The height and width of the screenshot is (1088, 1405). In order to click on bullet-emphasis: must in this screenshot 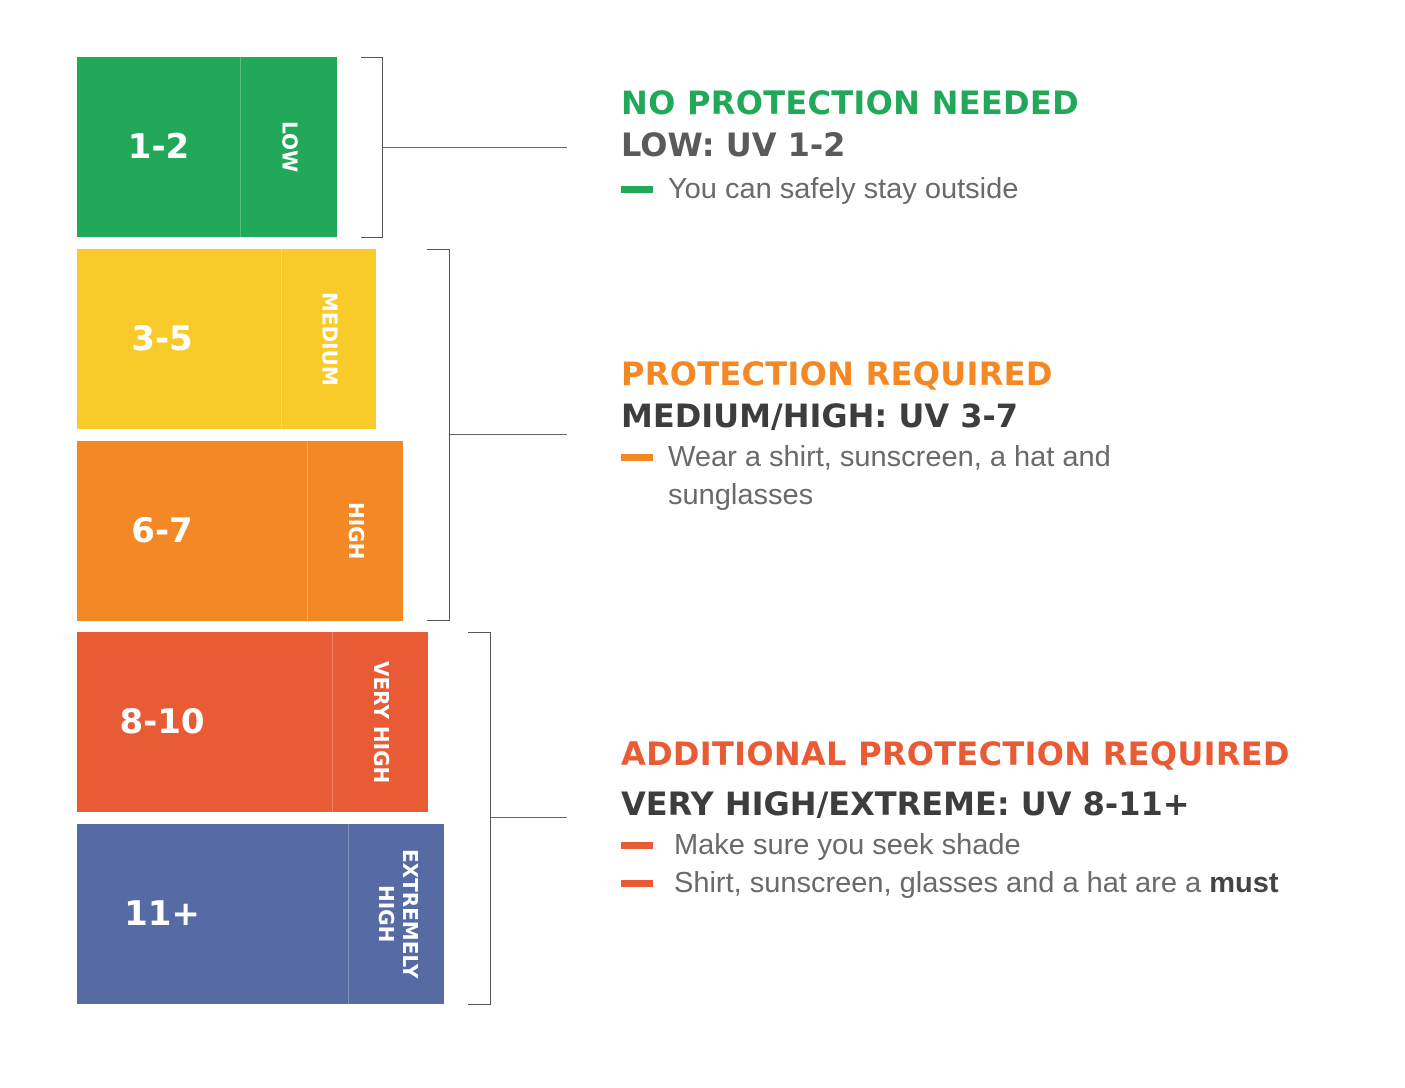, I will do `click(1244, 883)`.